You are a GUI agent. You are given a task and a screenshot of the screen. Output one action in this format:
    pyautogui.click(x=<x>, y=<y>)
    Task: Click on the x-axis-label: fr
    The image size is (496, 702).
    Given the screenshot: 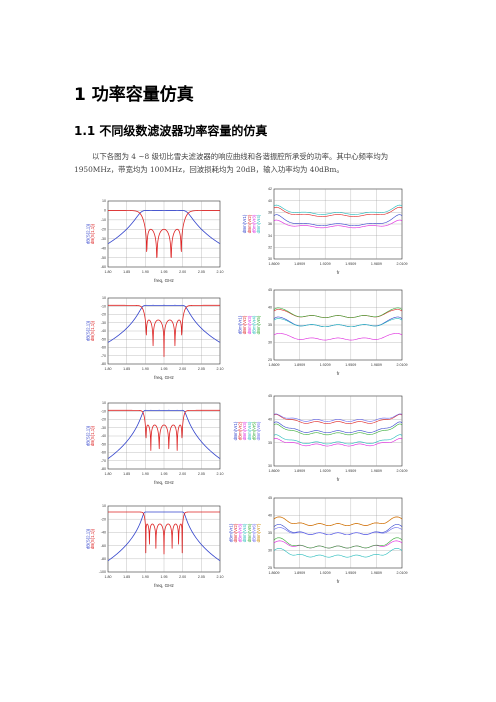 What is the action you would take?
    pyautogui.click(x=338, y=479)
    